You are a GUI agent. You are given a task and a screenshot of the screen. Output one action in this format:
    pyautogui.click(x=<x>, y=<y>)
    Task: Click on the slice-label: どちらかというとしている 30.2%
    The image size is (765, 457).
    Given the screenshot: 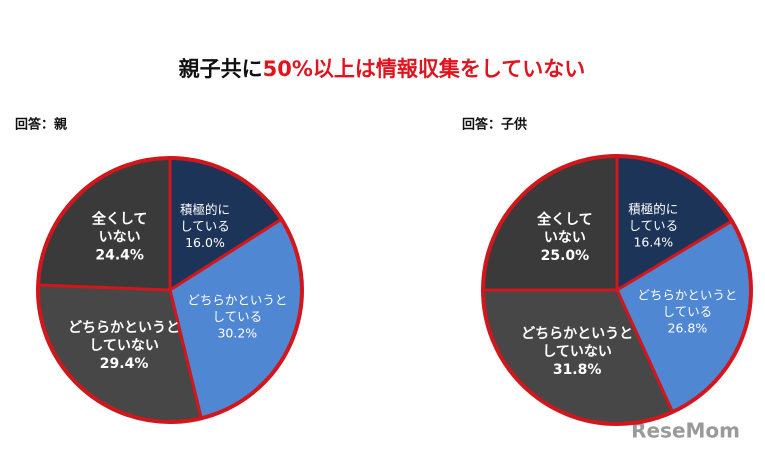 What is the action you would take?
    pyautogui.click(x=237, y=316)
    